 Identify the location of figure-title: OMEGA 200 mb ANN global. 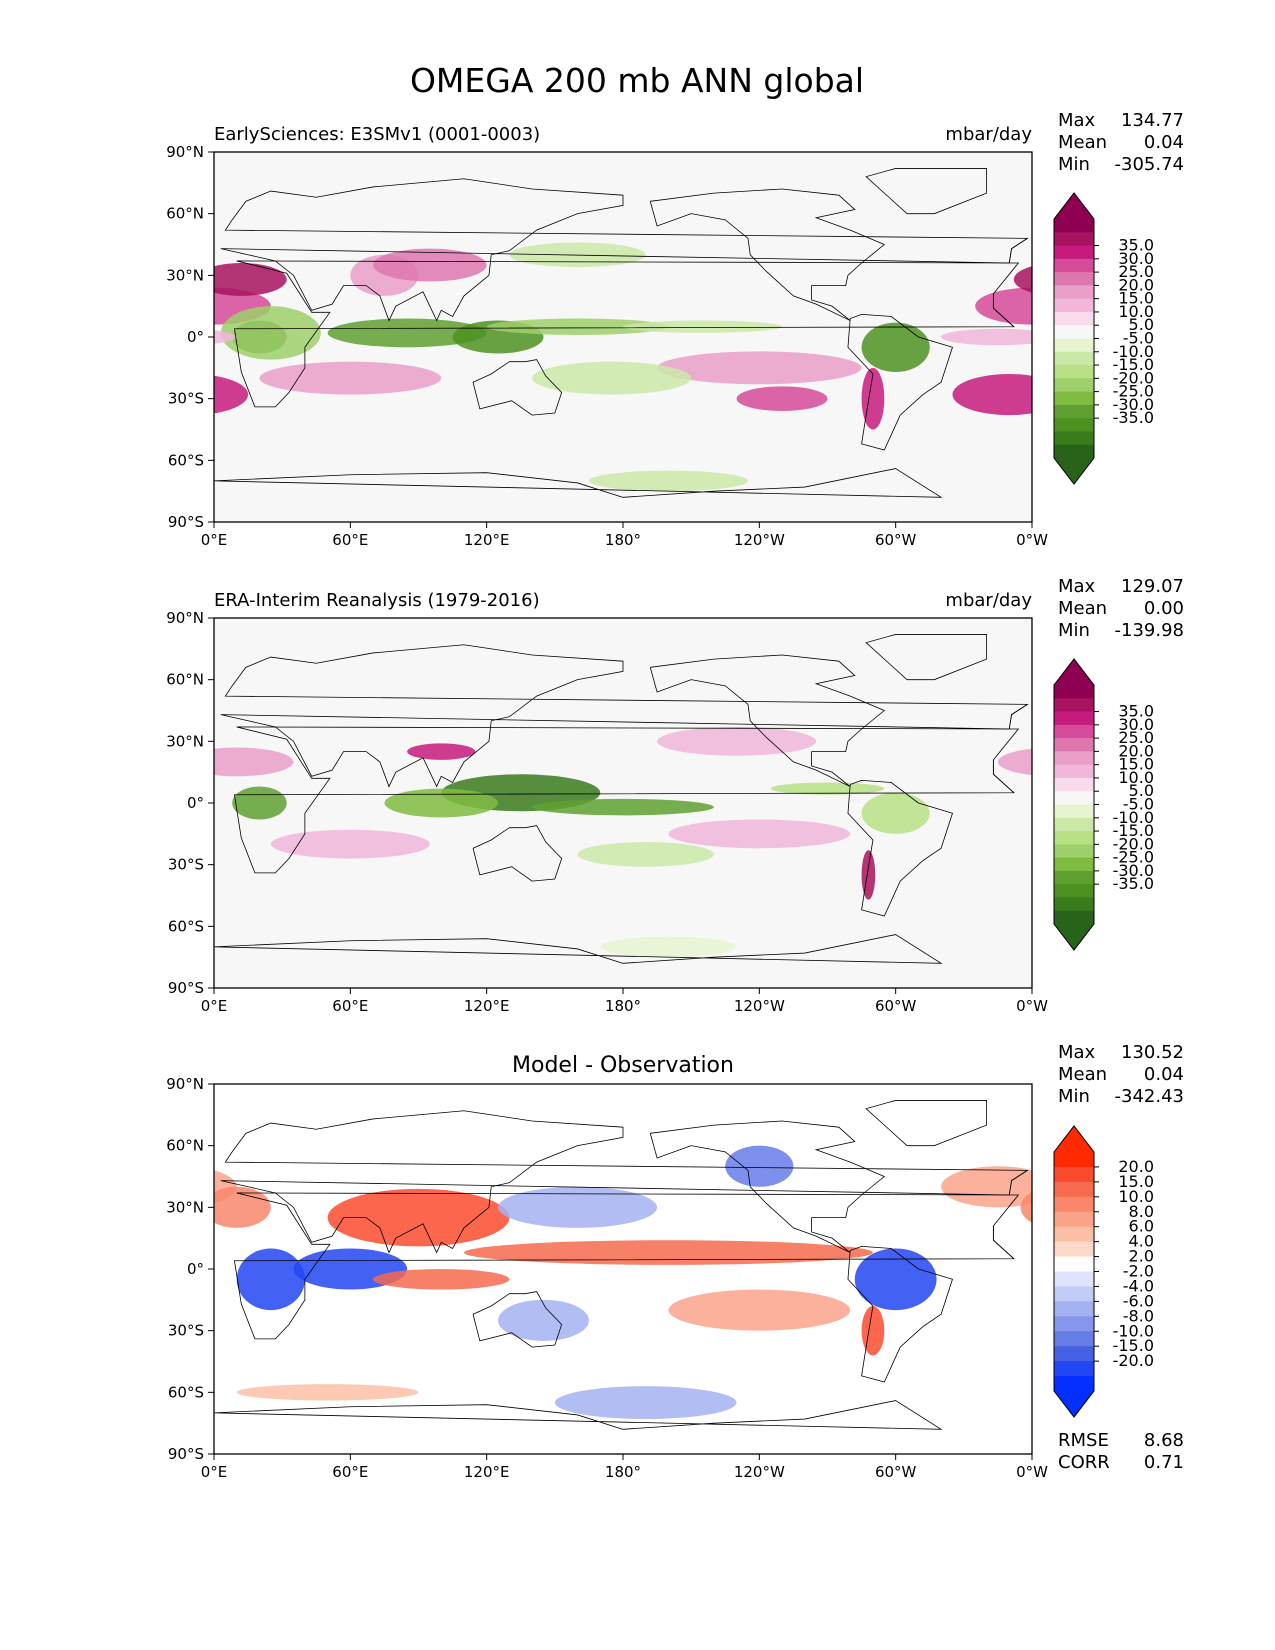
(637, 80).